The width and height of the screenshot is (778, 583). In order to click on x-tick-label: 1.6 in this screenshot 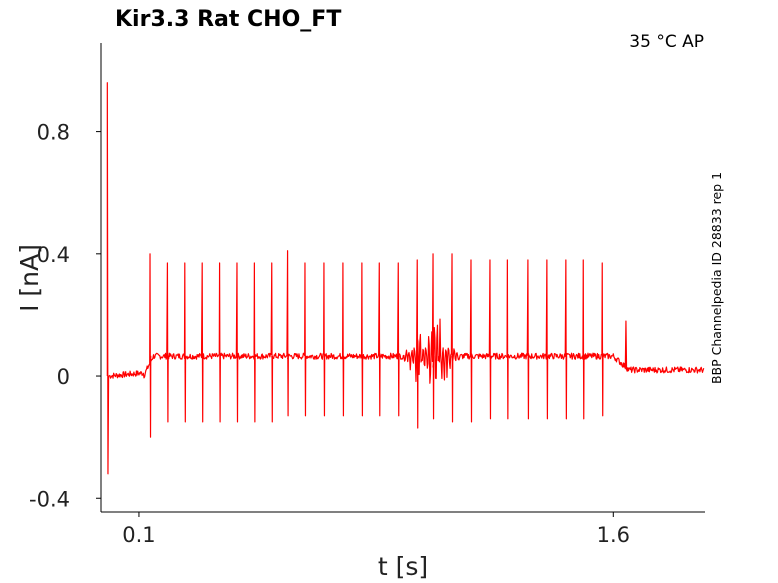, I will do `click(613, 535)`.